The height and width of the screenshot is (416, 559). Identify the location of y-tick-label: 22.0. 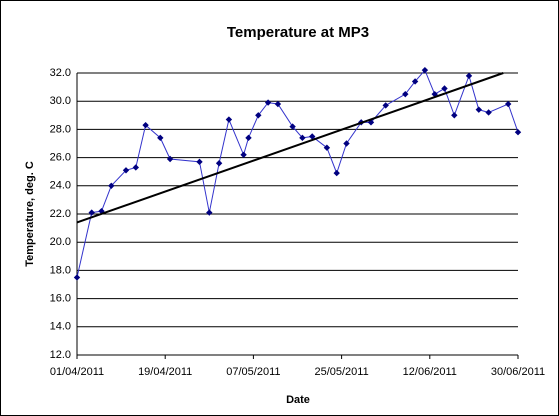
(60, 214).